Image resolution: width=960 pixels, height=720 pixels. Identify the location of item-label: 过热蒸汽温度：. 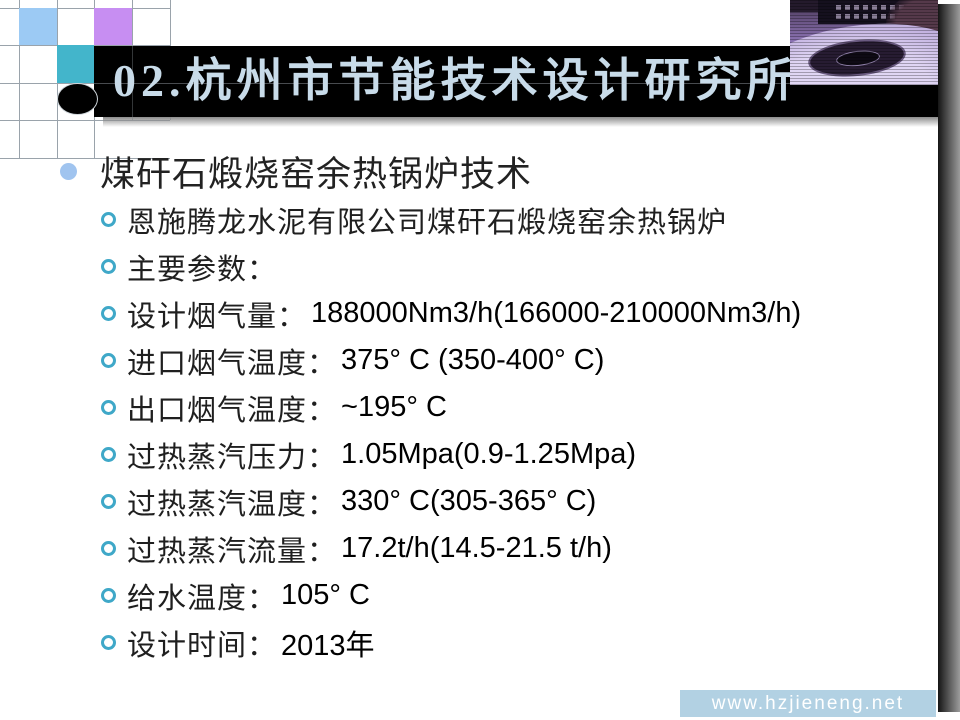
(232, 504).